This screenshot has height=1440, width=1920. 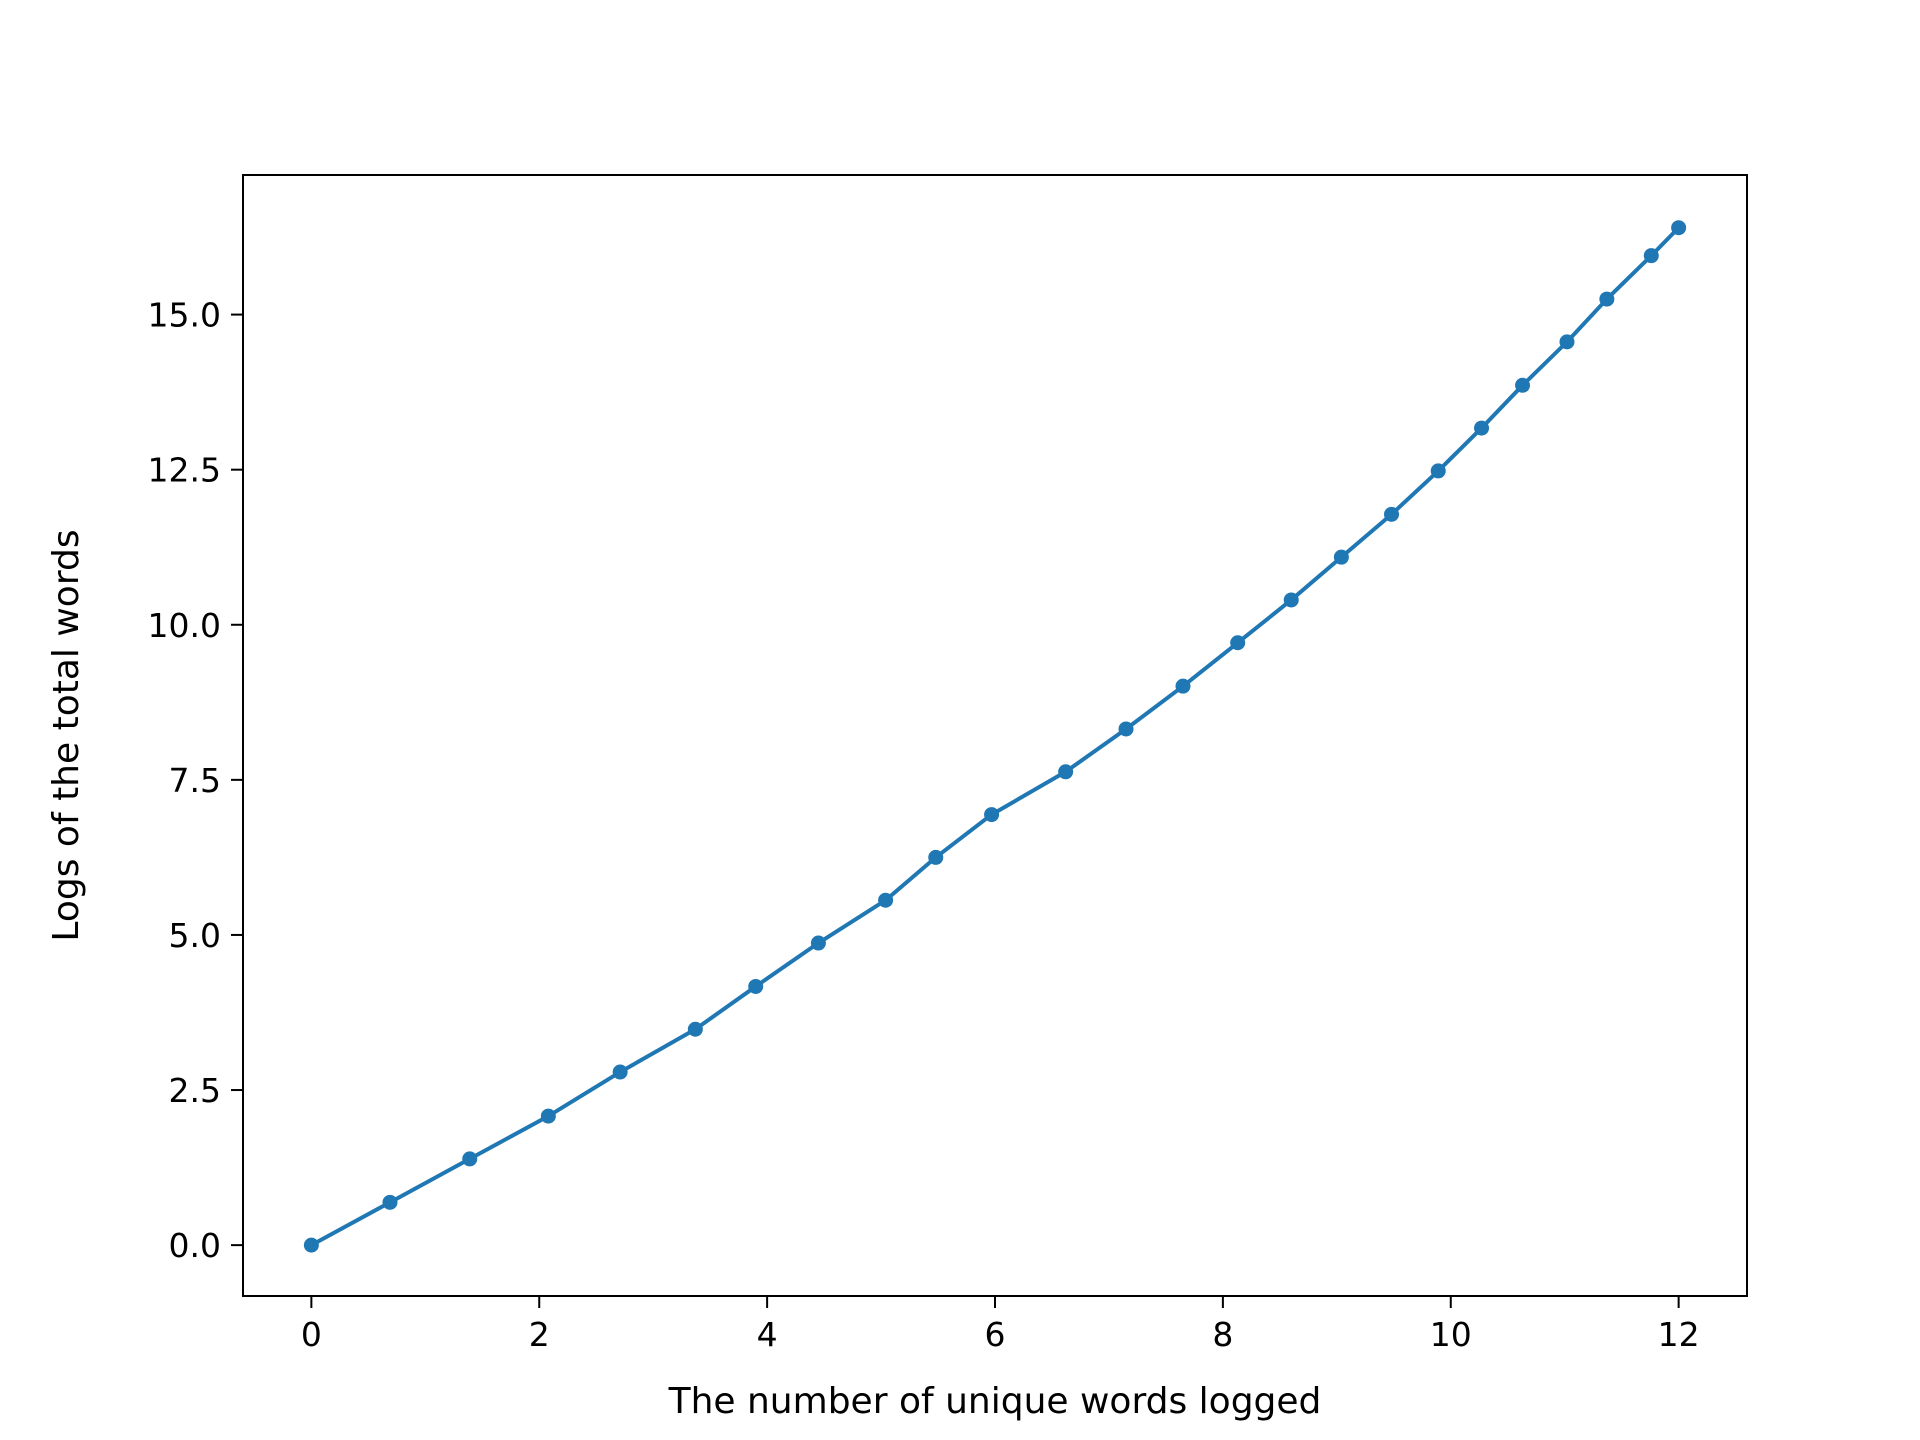 What do you see at coordinates (1451, 1334) in the screenshot?
I see `x-tick-label: 10` at bounding box center [1451, 1334].